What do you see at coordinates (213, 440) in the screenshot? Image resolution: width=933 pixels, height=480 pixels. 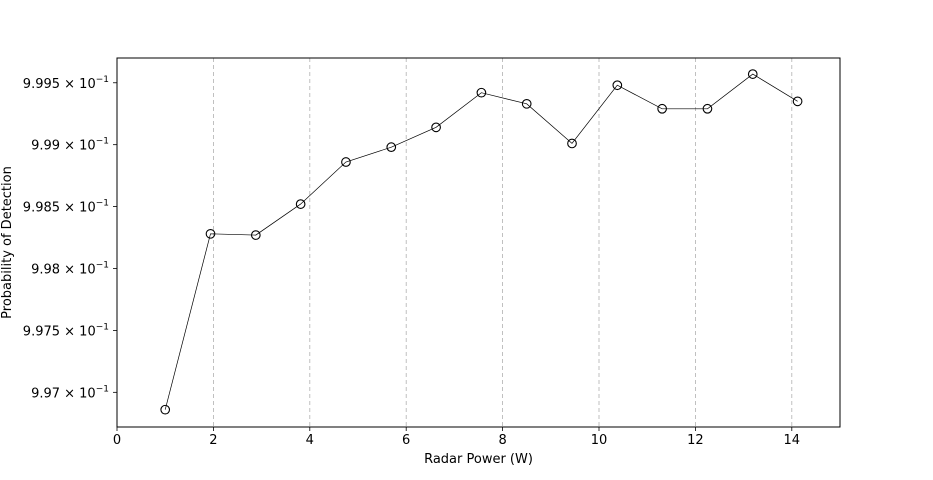 I see `x-tick-label: 2` at bounding box center [213, 440].